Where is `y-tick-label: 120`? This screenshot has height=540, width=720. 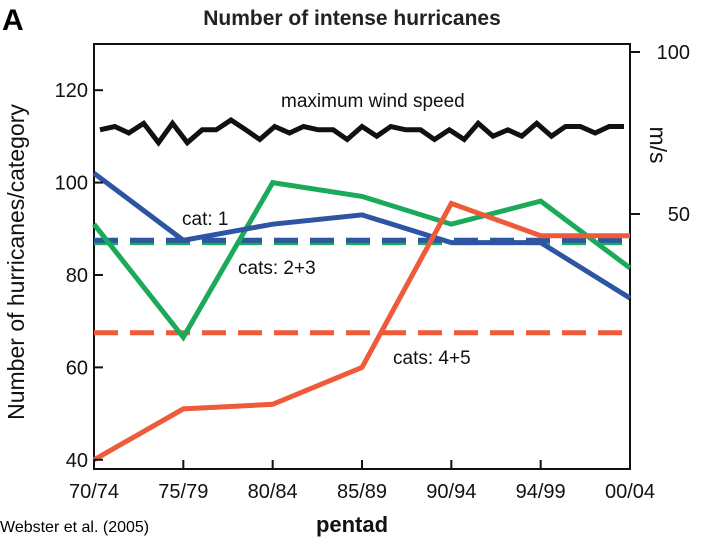
y-tick-label: 120 is located at coordinates (71, 91).